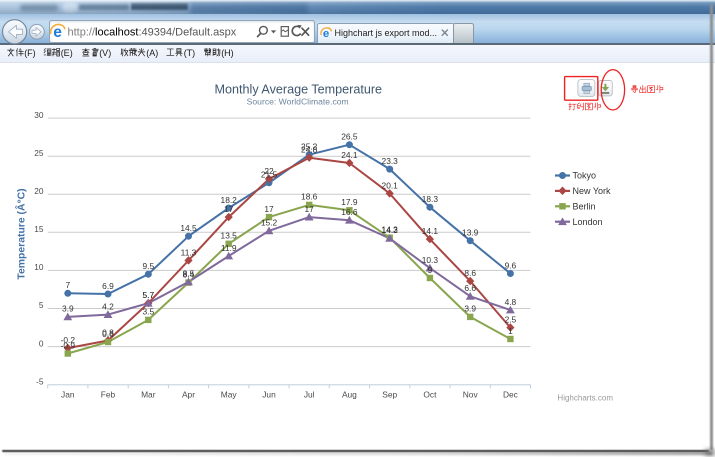 This screenshot has width=715, height=457. Describe the element at coordinates (349, 137) in the screenshot. I see `svg-text: 26.5` at that location.